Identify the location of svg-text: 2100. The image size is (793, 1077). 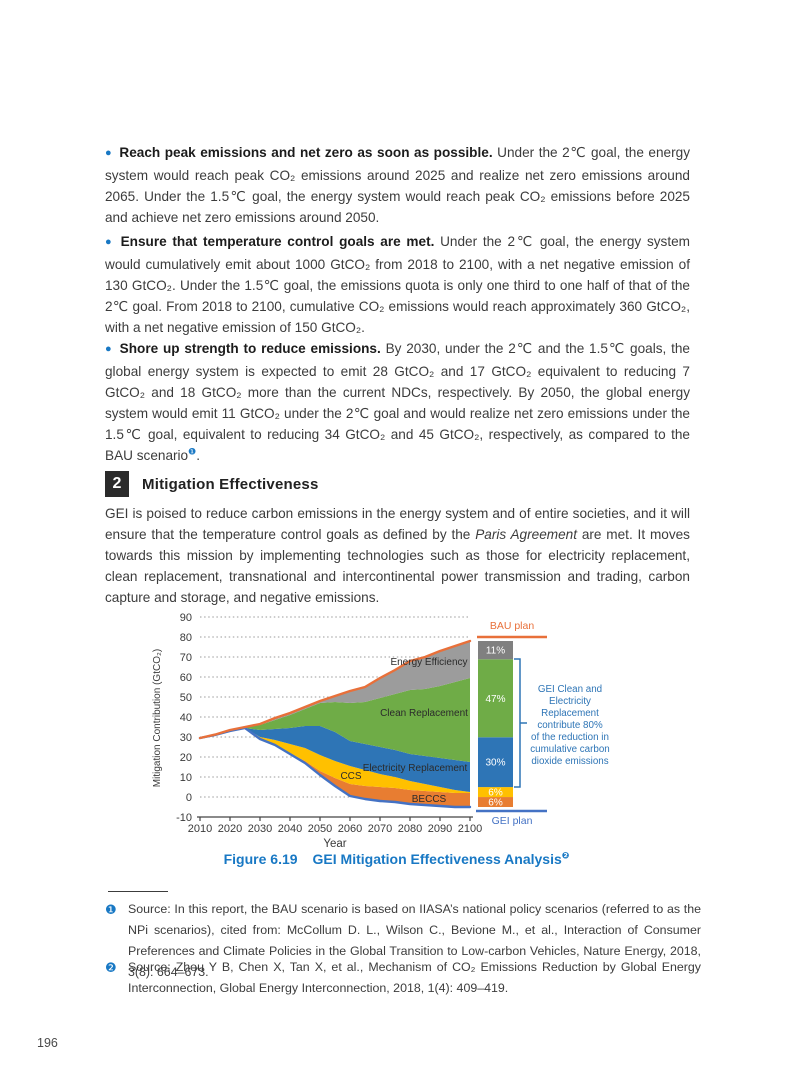
(470, 829).